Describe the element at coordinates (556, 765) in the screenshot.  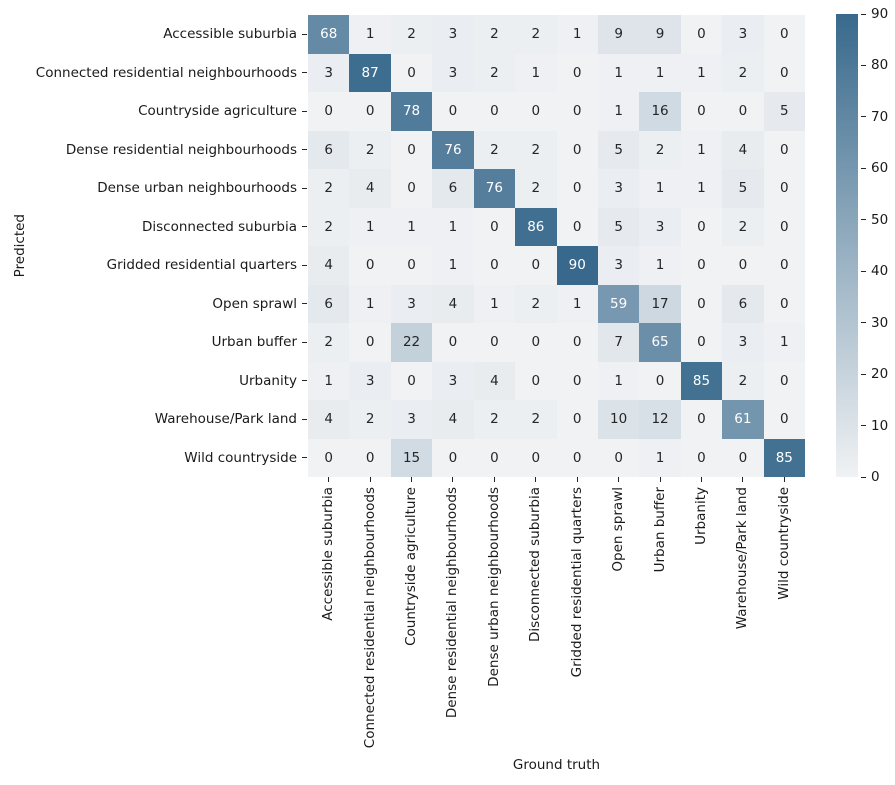
I see `x-axis-label: Ground truth` at that location.